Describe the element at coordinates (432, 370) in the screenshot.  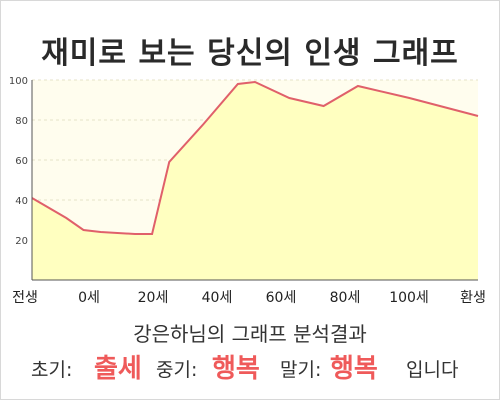
I see `closing-text: 입니다` at that location.